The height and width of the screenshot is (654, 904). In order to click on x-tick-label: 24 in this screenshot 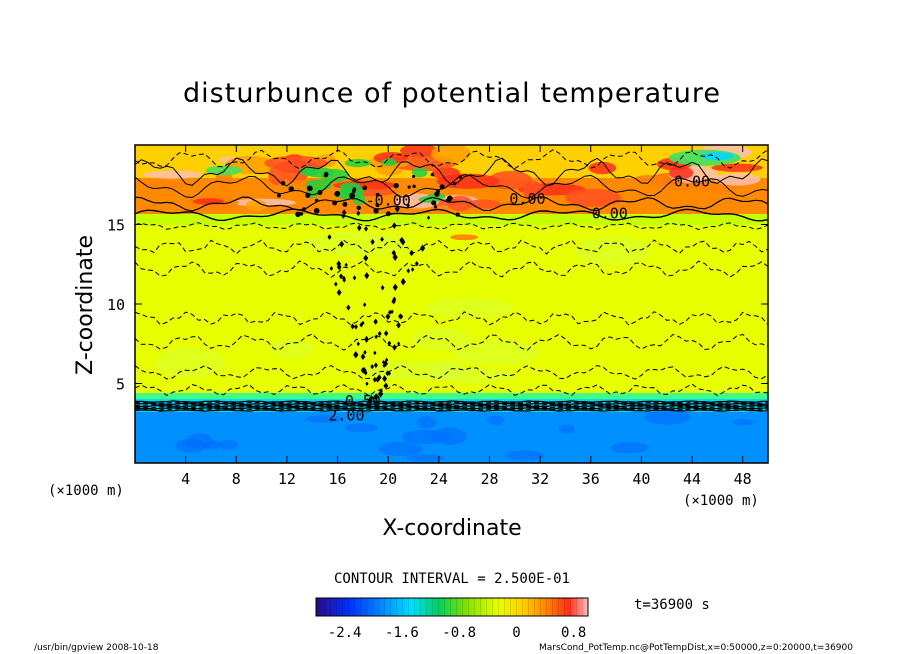, I will do `click(439, 479)`.